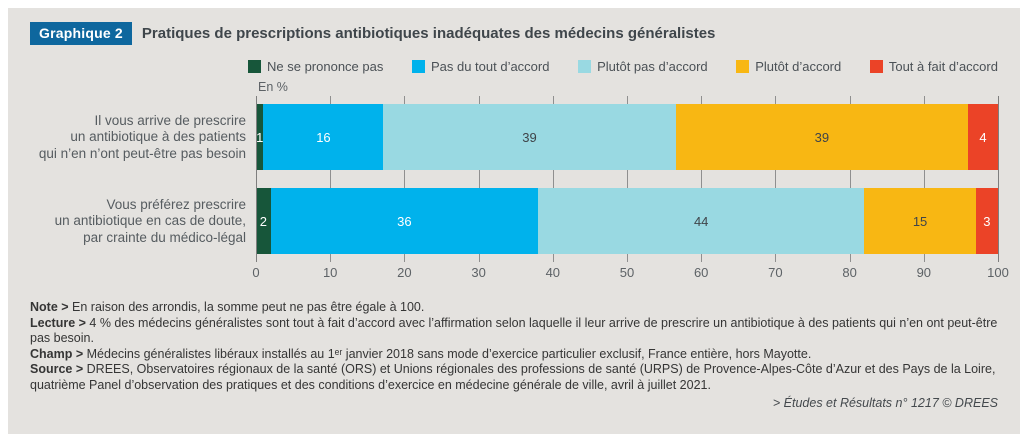 This screenshot has width=1028, height=442. What do you see at coordinates (57, 369) in the screenshot?
I see `note-label: Source >` at bounding box center [57, 369].